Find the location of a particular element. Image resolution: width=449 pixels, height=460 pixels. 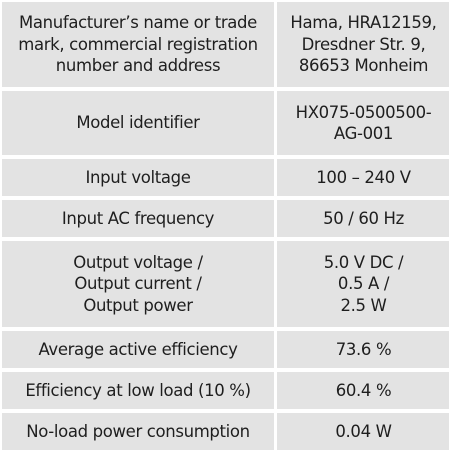

value-efficiency-low-load: 60.4 % is located at coordinates (363, 390).